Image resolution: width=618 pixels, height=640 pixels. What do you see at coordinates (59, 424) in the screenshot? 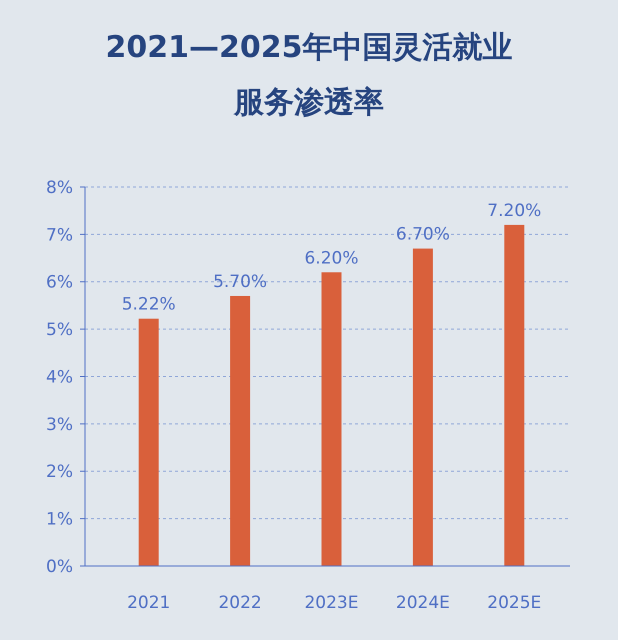
I see `y-tick-label: 3%` at bounding box center [59, 424].